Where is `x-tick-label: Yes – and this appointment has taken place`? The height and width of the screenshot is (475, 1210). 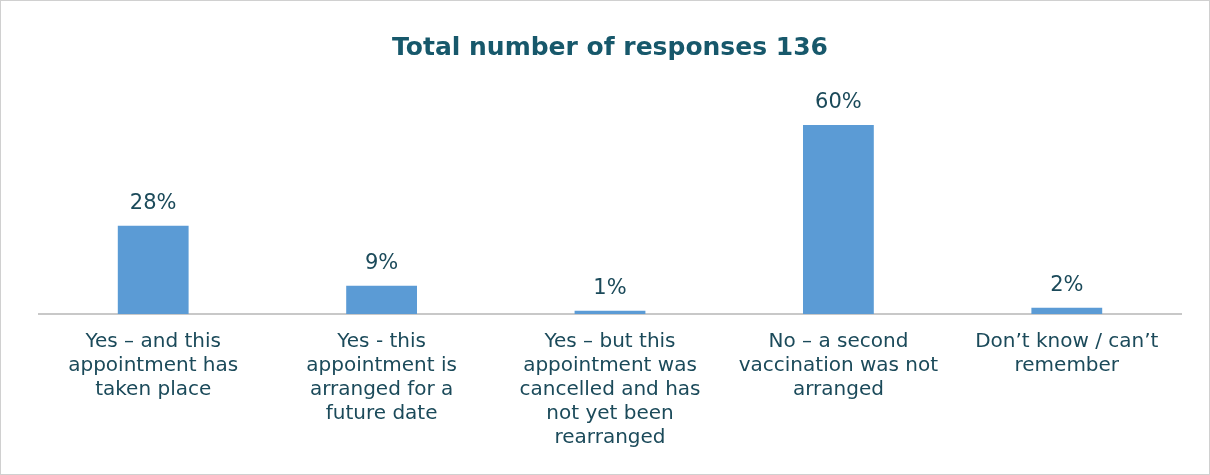 x-tick-label: Yes – and this appointment has taken place is located at coordinates (153, 364).